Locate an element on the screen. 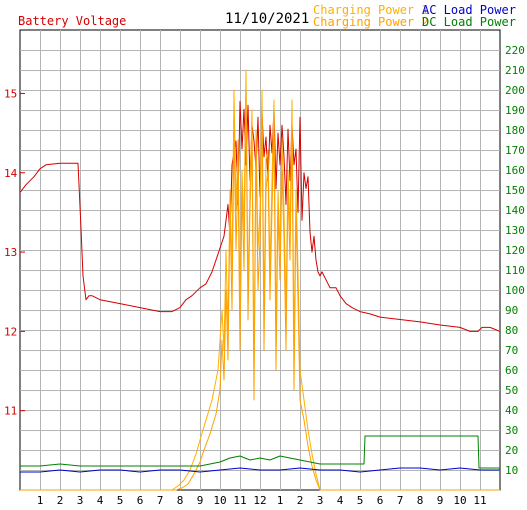  x-tick-label: 12 is located at coordinates (259, 500).